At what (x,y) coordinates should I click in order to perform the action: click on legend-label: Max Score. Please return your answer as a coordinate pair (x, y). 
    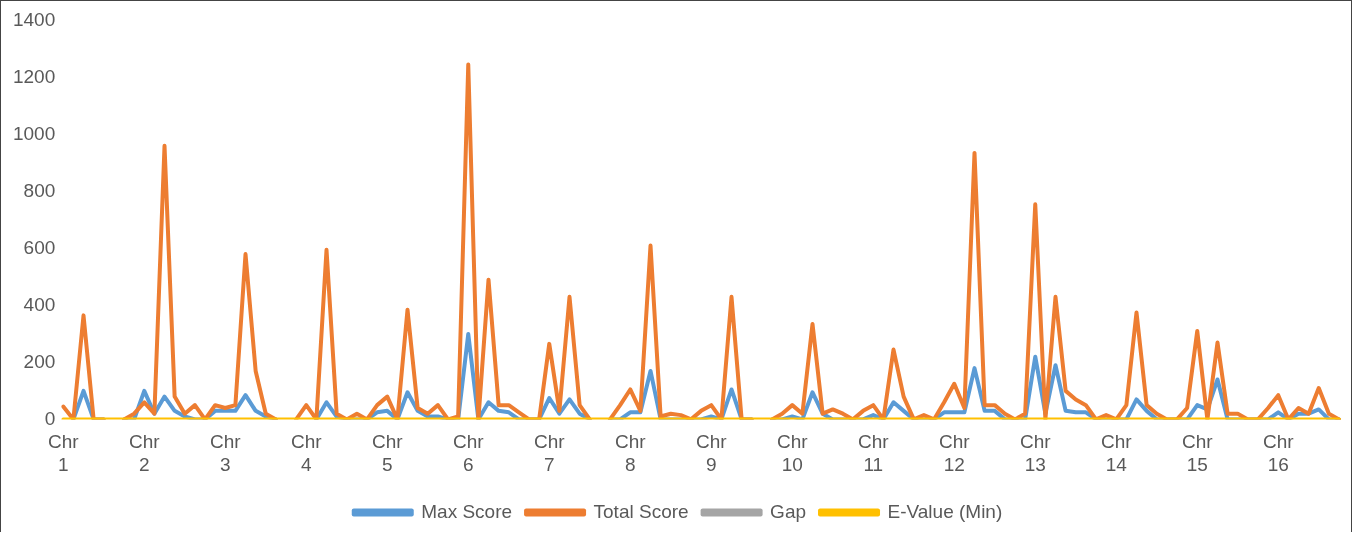
    Looking at the image, I should click on (467, 511).